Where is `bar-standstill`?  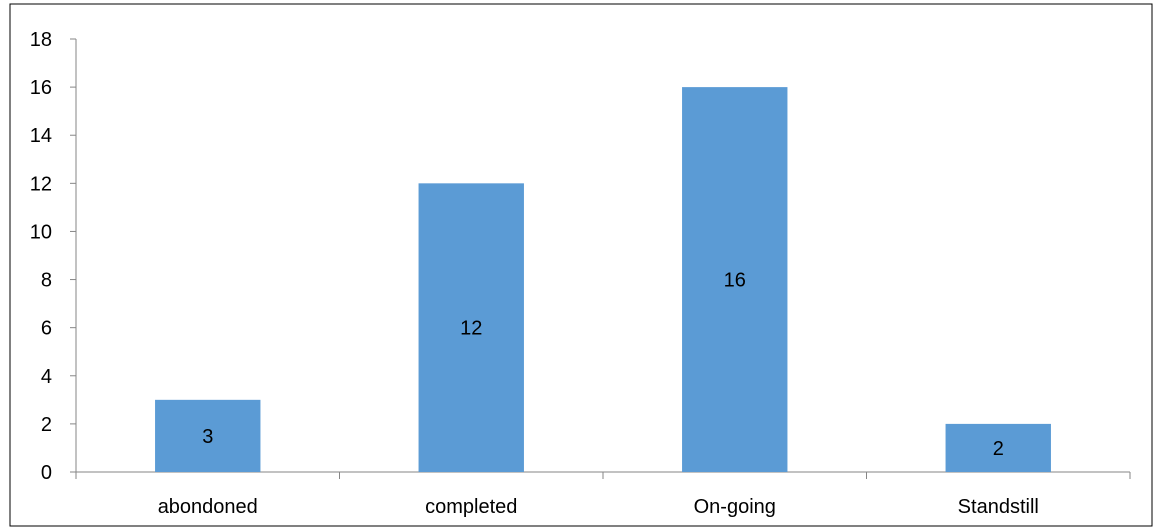 bar-standstill is located at coordinates (998, 447).